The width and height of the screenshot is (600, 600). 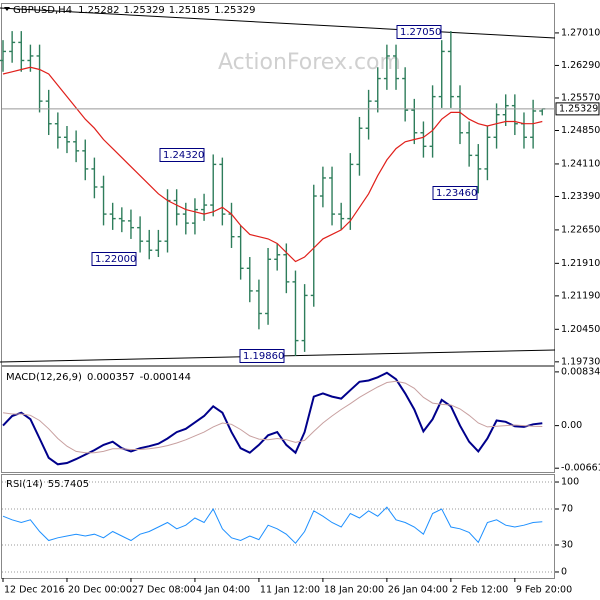 I want to click on annotation: 1.19860, so click(x=263, y=356).